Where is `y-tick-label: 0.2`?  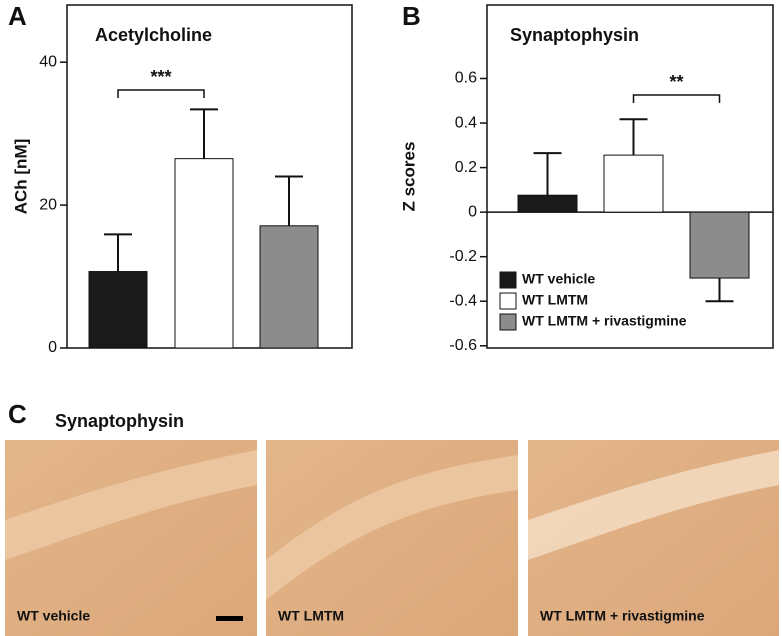 y-tick-label: 0.2 is located at coordinates (466, 167).